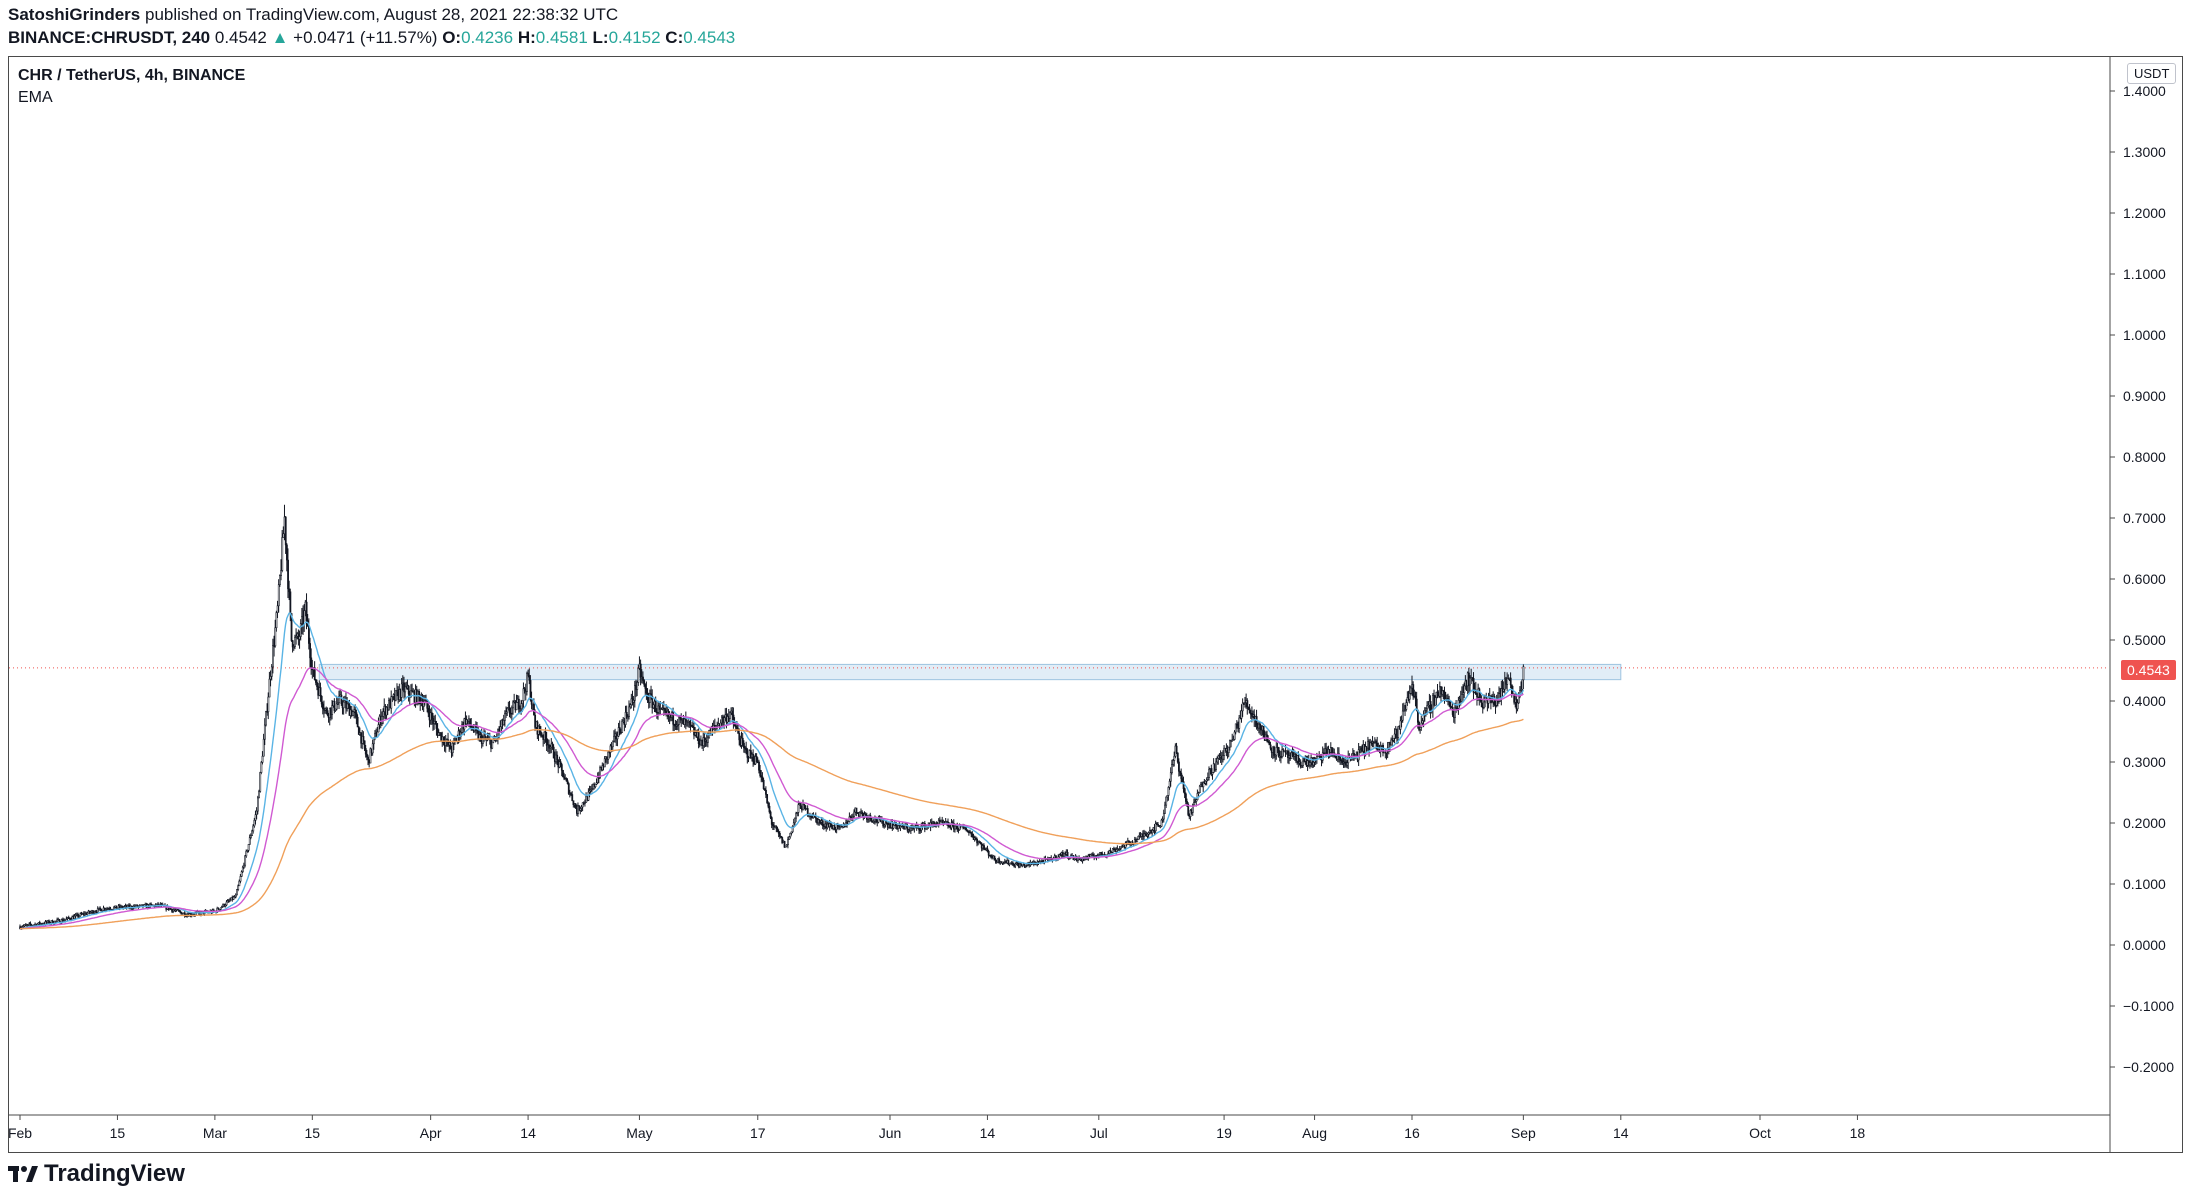  I want to click on pair-title: CHR / TetherUS, 4h, BINANCE, so click(132, 75).